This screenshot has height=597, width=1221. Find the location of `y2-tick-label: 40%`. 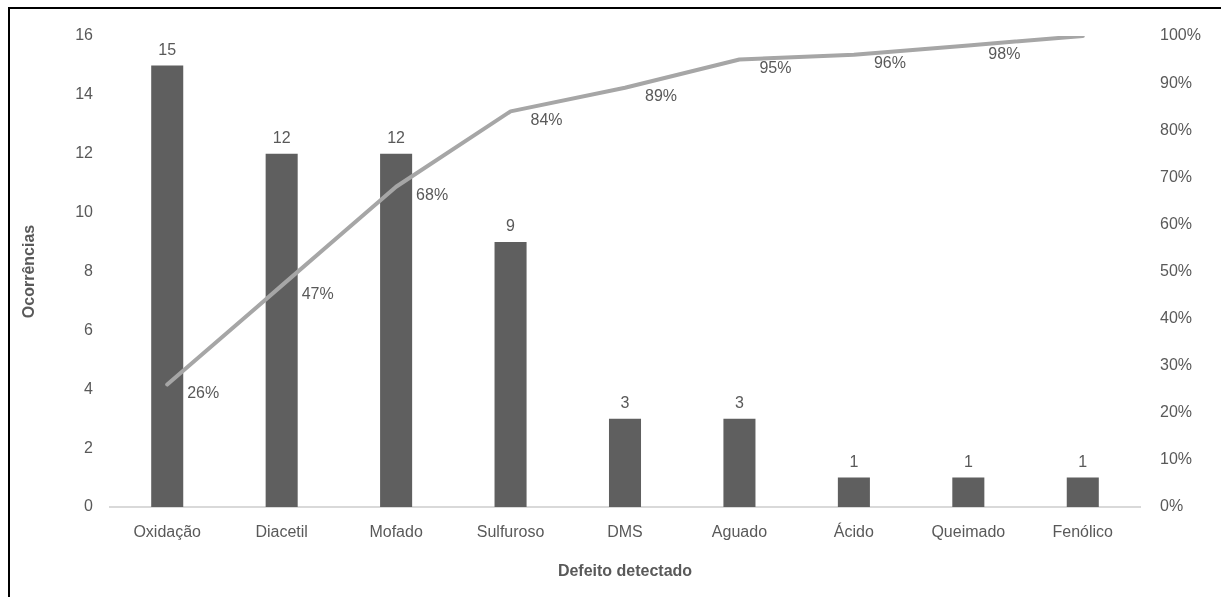

y2-tick-label: 40% is located at coordinates (1176, 318).